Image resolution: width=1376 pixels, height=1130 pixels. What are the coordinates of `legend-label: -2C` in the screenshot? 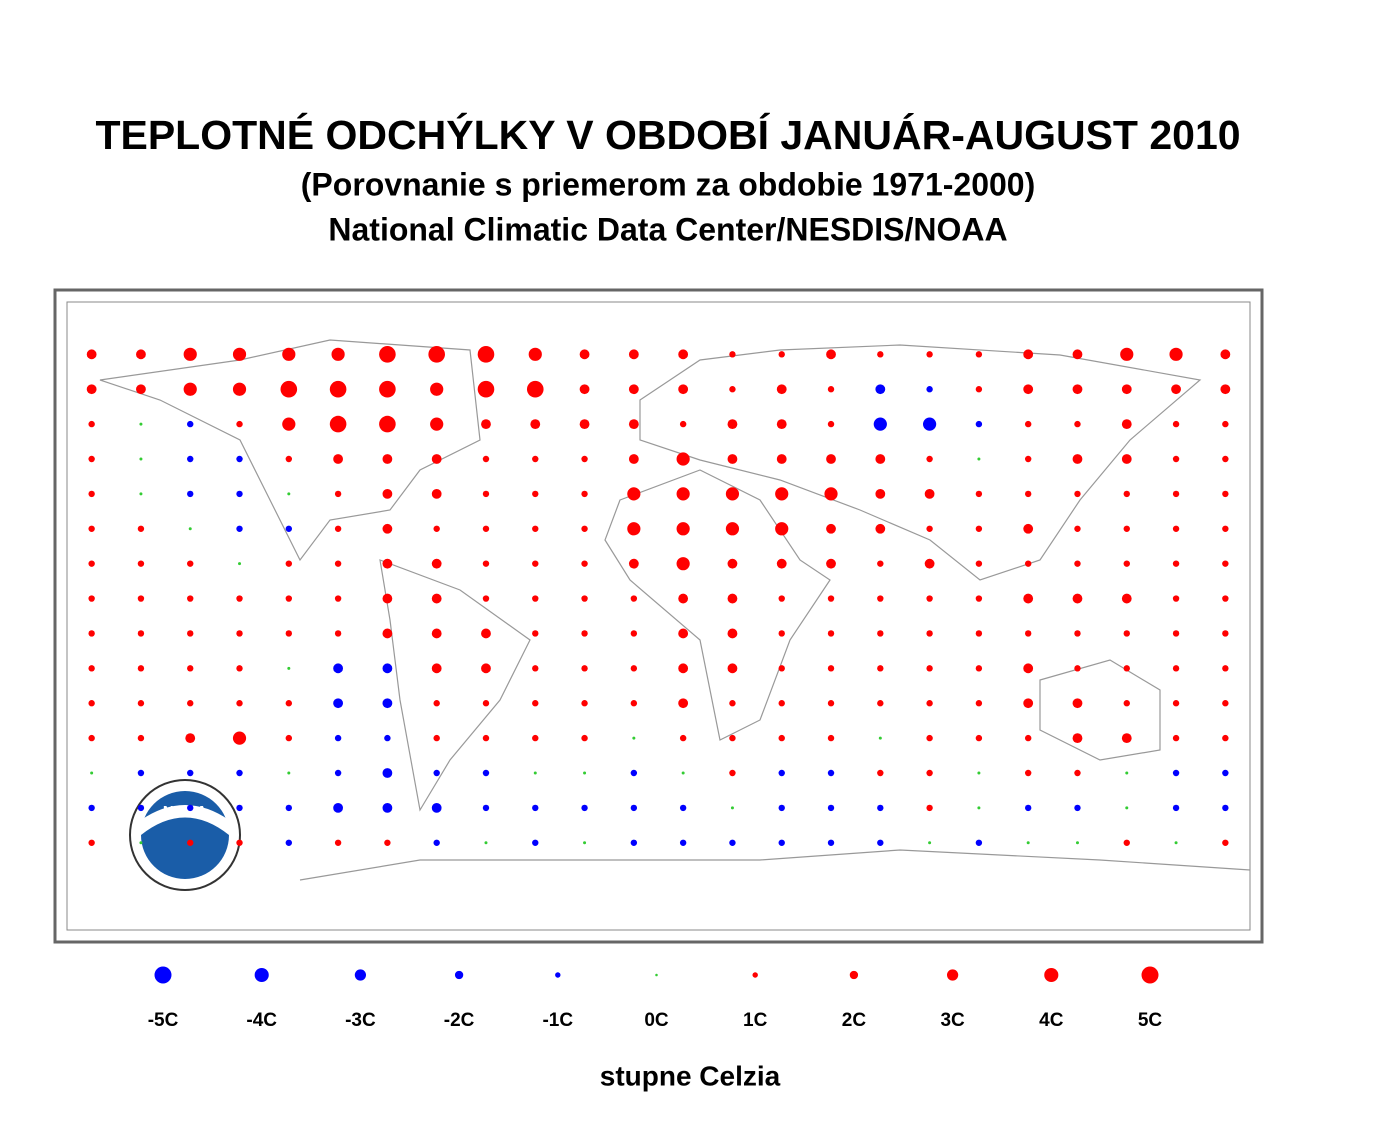 It's located at (459, 1020).